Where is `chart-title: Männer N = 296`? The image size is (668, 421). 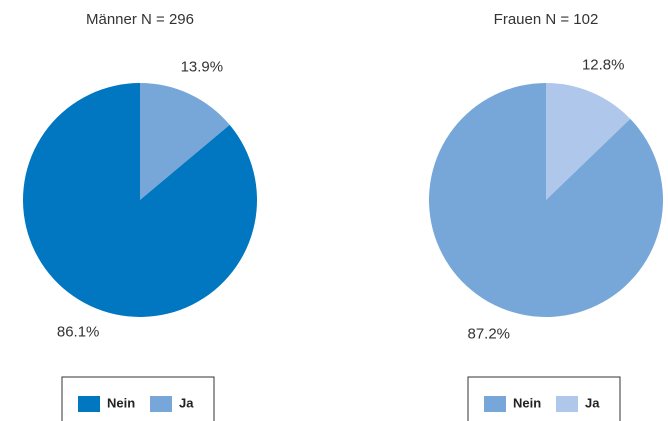 chart-title: Männer N = 296 is located at coordinates (140, 19).